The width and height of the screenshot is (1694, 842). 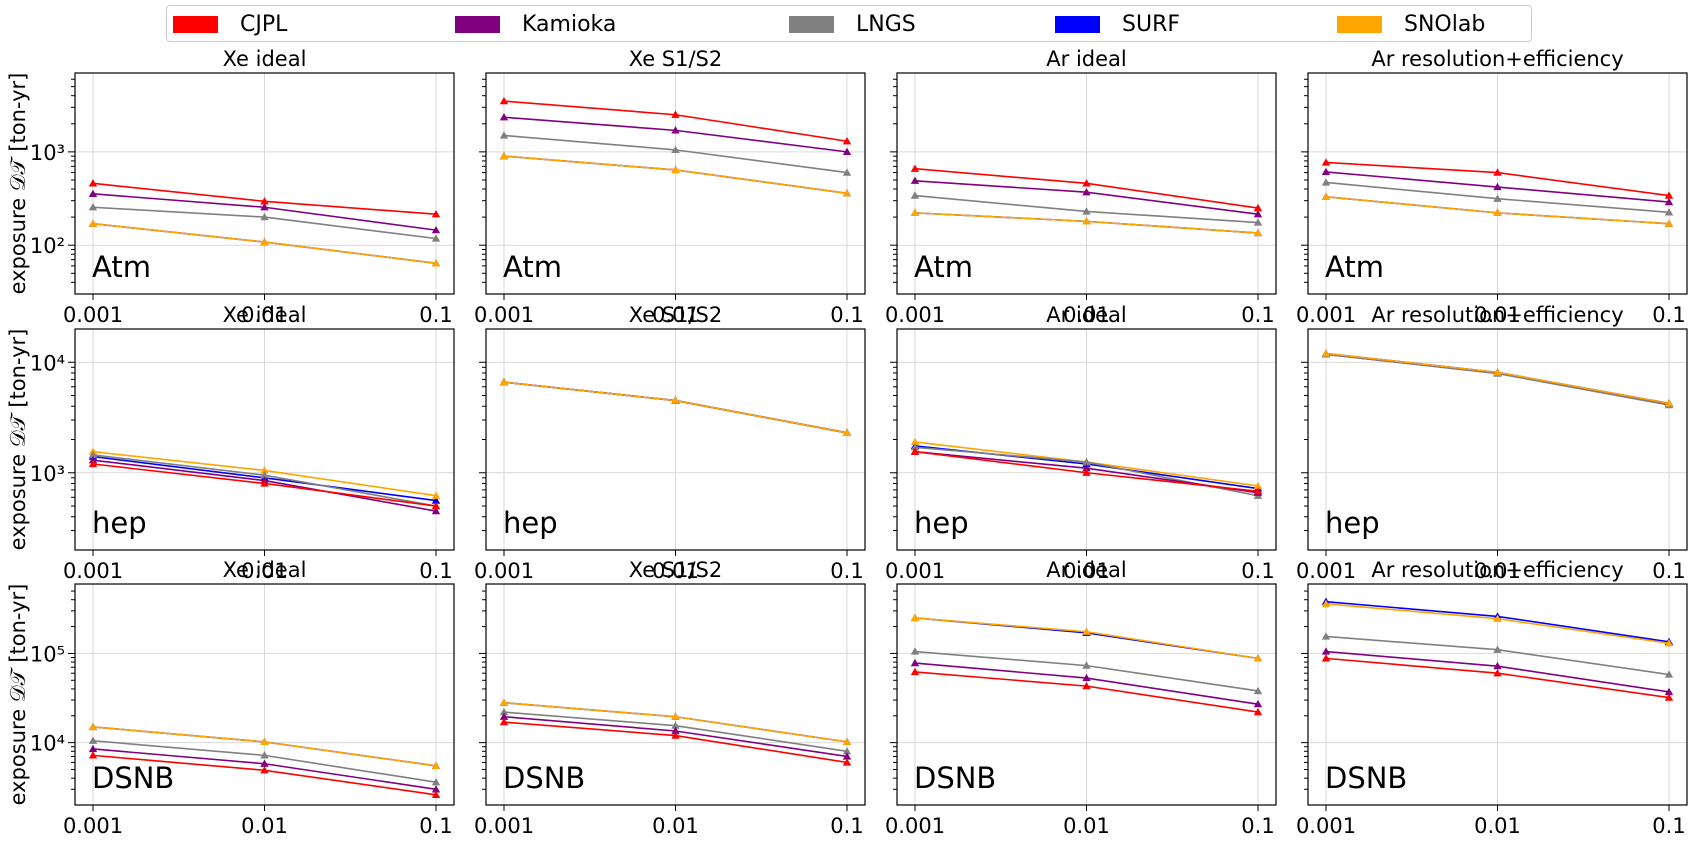 What do you see at coordinates (846, 571) in the screenshot?
I see `panel-1-1-xtick-label-2: 0.1` at bounding box center [846, 571].